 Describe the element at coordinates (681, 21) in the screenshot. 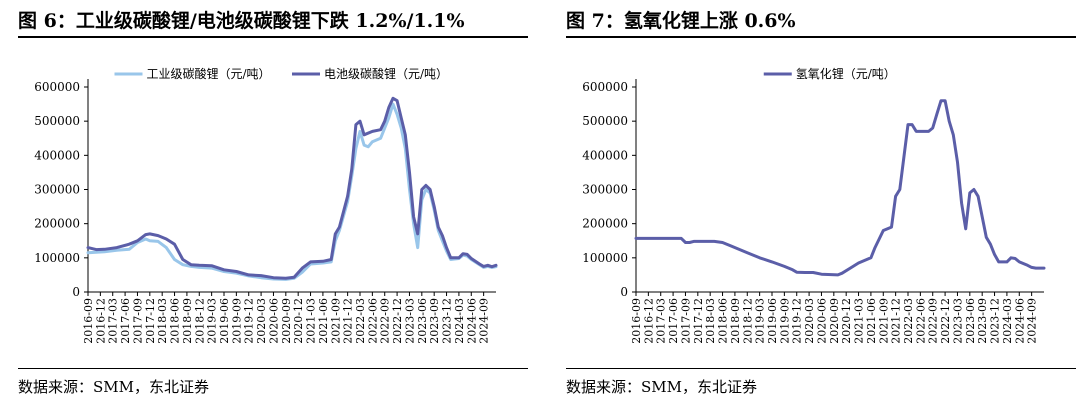

I see `figure-title: 图 7：氢氧化锂上涨 0.6%` at that location.